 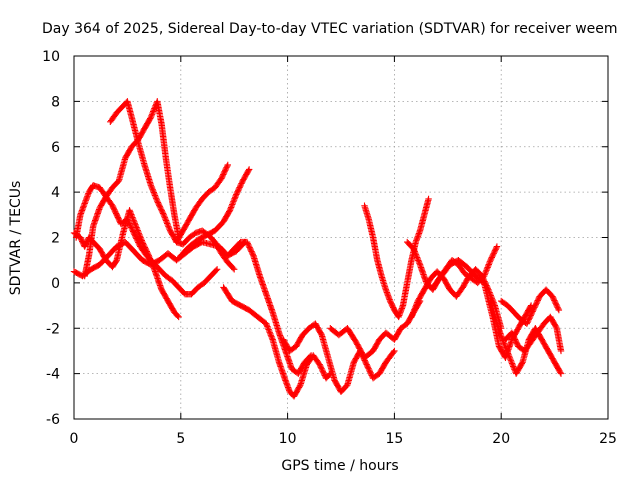 What do you see at coordinates (74, 439) in the screenshot?
I see `x-tick-label: 0` at bounding box center [74, 439].